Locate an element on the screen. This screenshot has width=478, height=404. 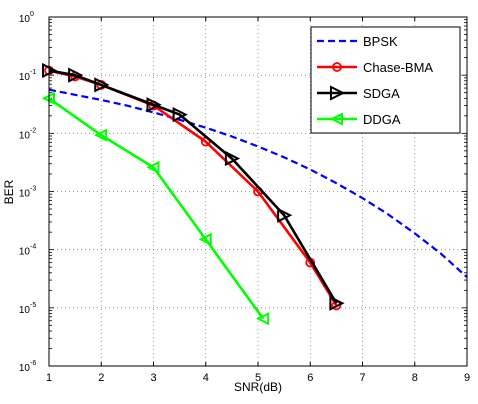
x-tick-label: 7 is located at coordinates (362, 378).